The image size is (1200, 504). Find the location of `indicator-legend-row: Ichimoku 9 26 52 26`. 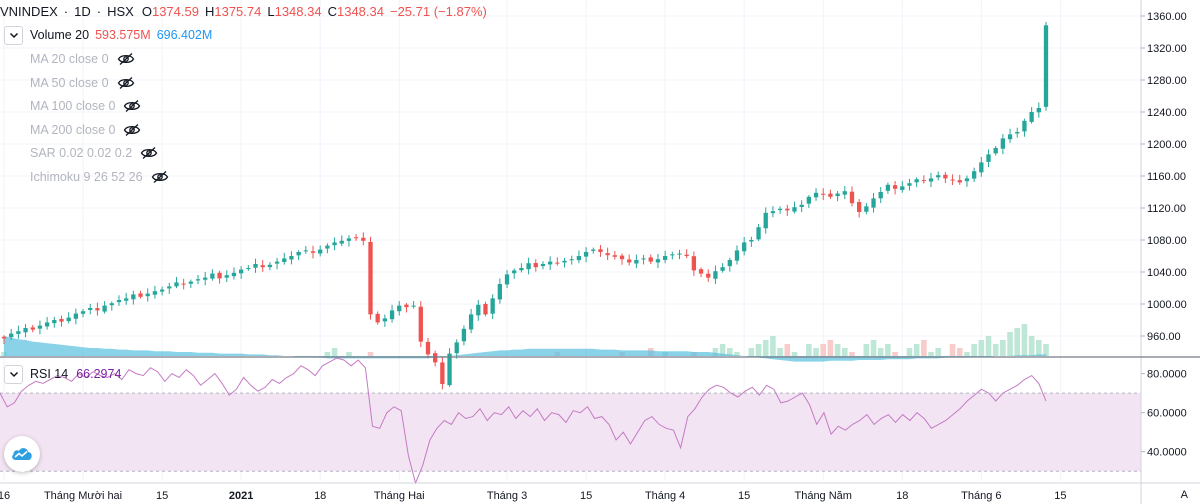

indicator-legend-row: Ichimoku 9 26 52 26 is located at coordinates (99, 177).